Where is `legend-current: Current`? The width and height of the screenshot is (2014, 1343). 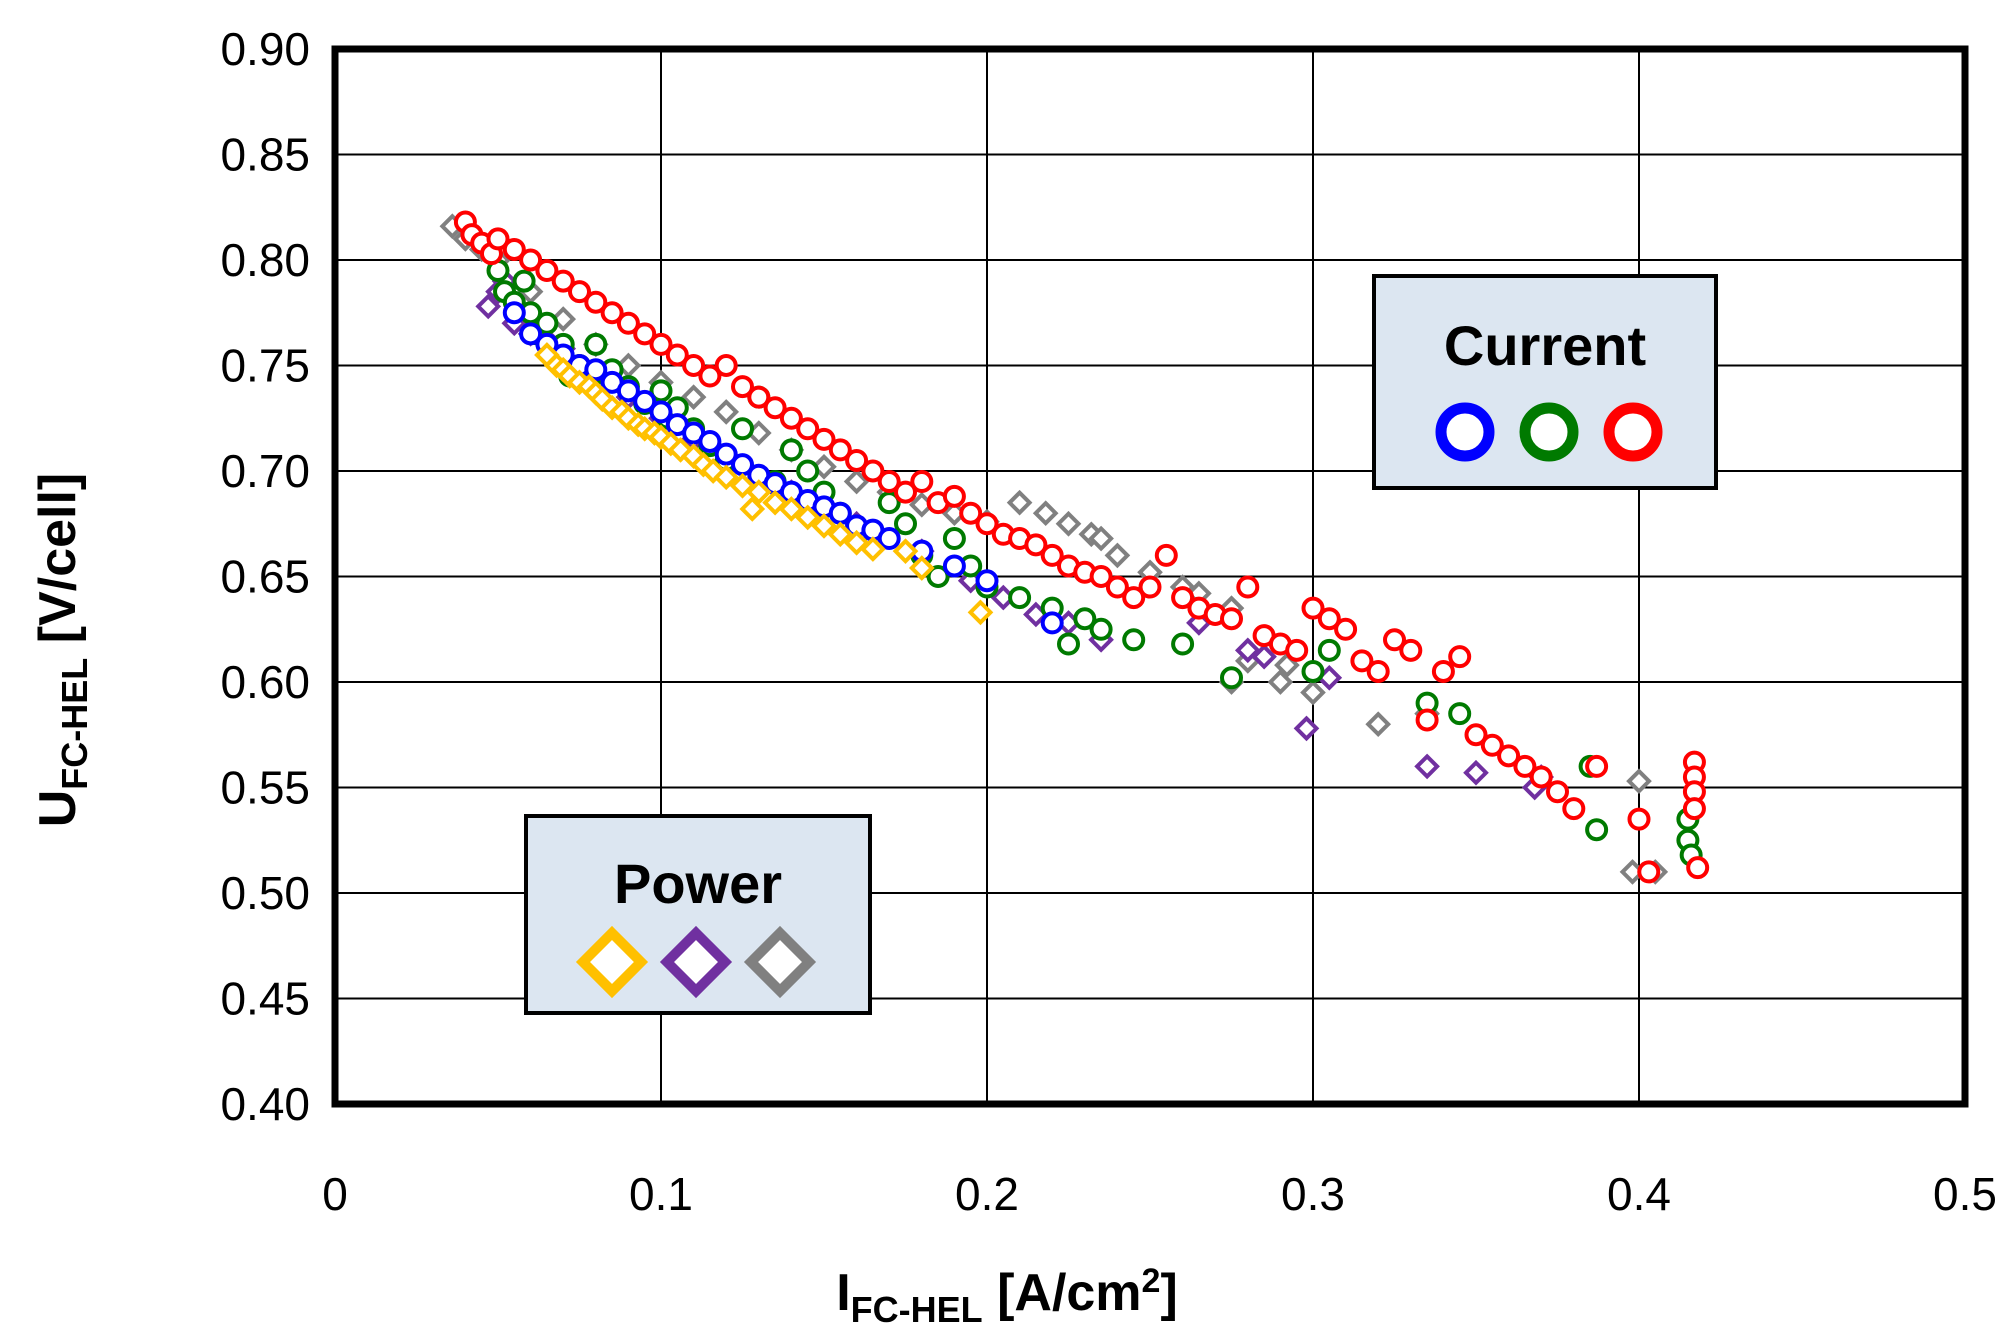
legend-current: Current is located at coordinates (1545, 382).